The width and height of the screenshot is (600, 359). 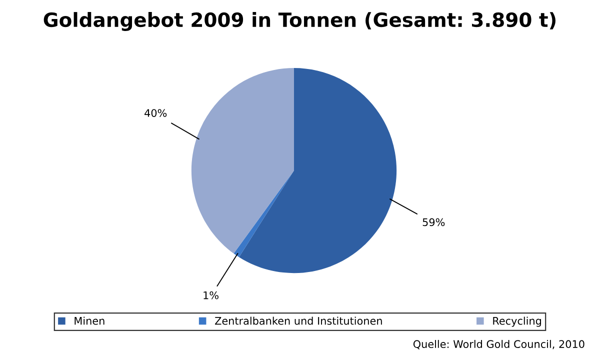 I want to click on chart-title: Goldangebot 2009 in Tonnen (Gesamt: 3.890 t), so click(x=300, y=22).